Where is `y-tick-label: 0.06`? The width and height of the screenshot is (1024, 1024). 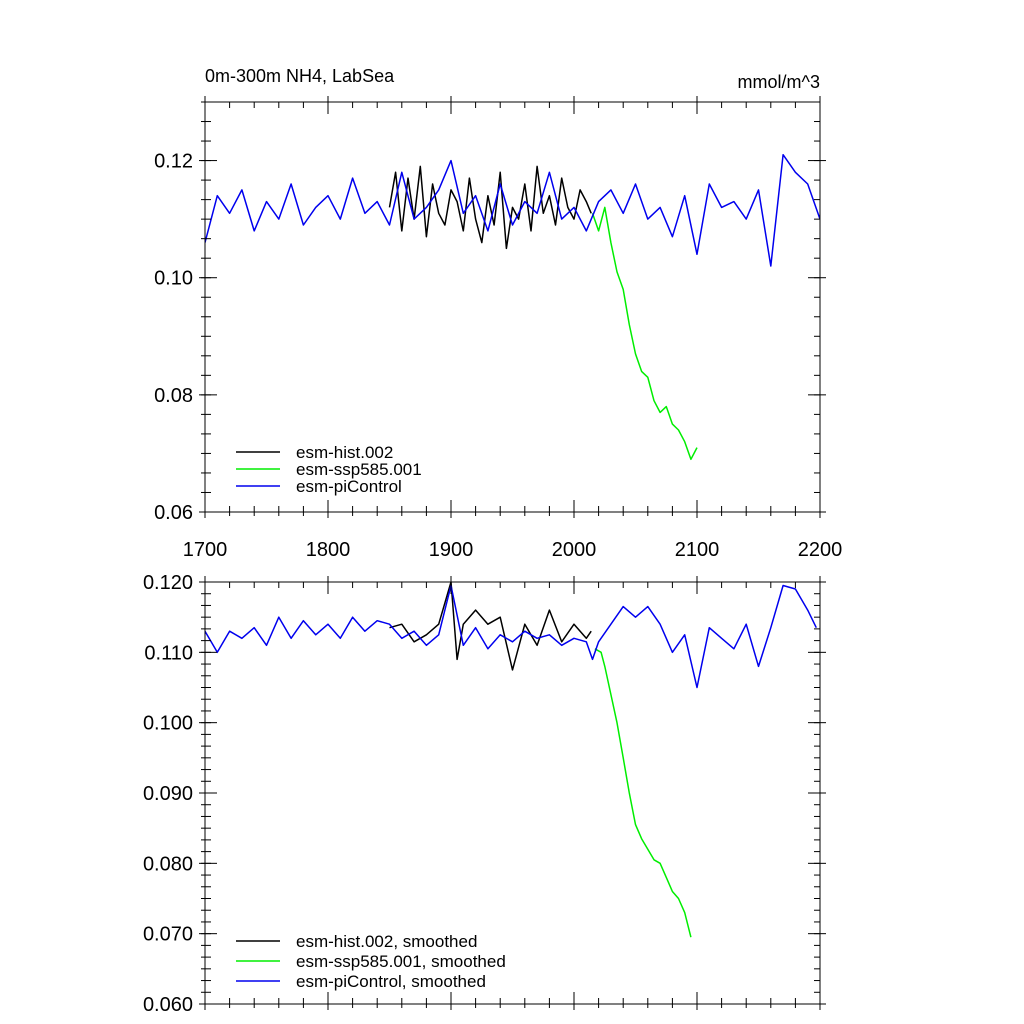
y-tick-label: 0.06 is located at coordinates (173, 513).